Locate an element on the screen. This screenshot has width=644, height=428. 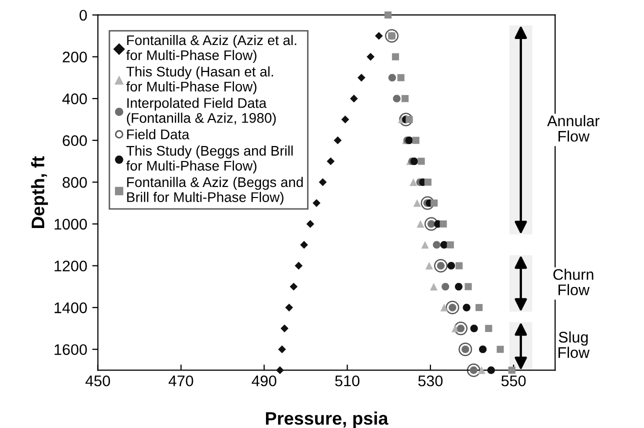
x-tick-label: 530 is located at coordinates (430, 380).